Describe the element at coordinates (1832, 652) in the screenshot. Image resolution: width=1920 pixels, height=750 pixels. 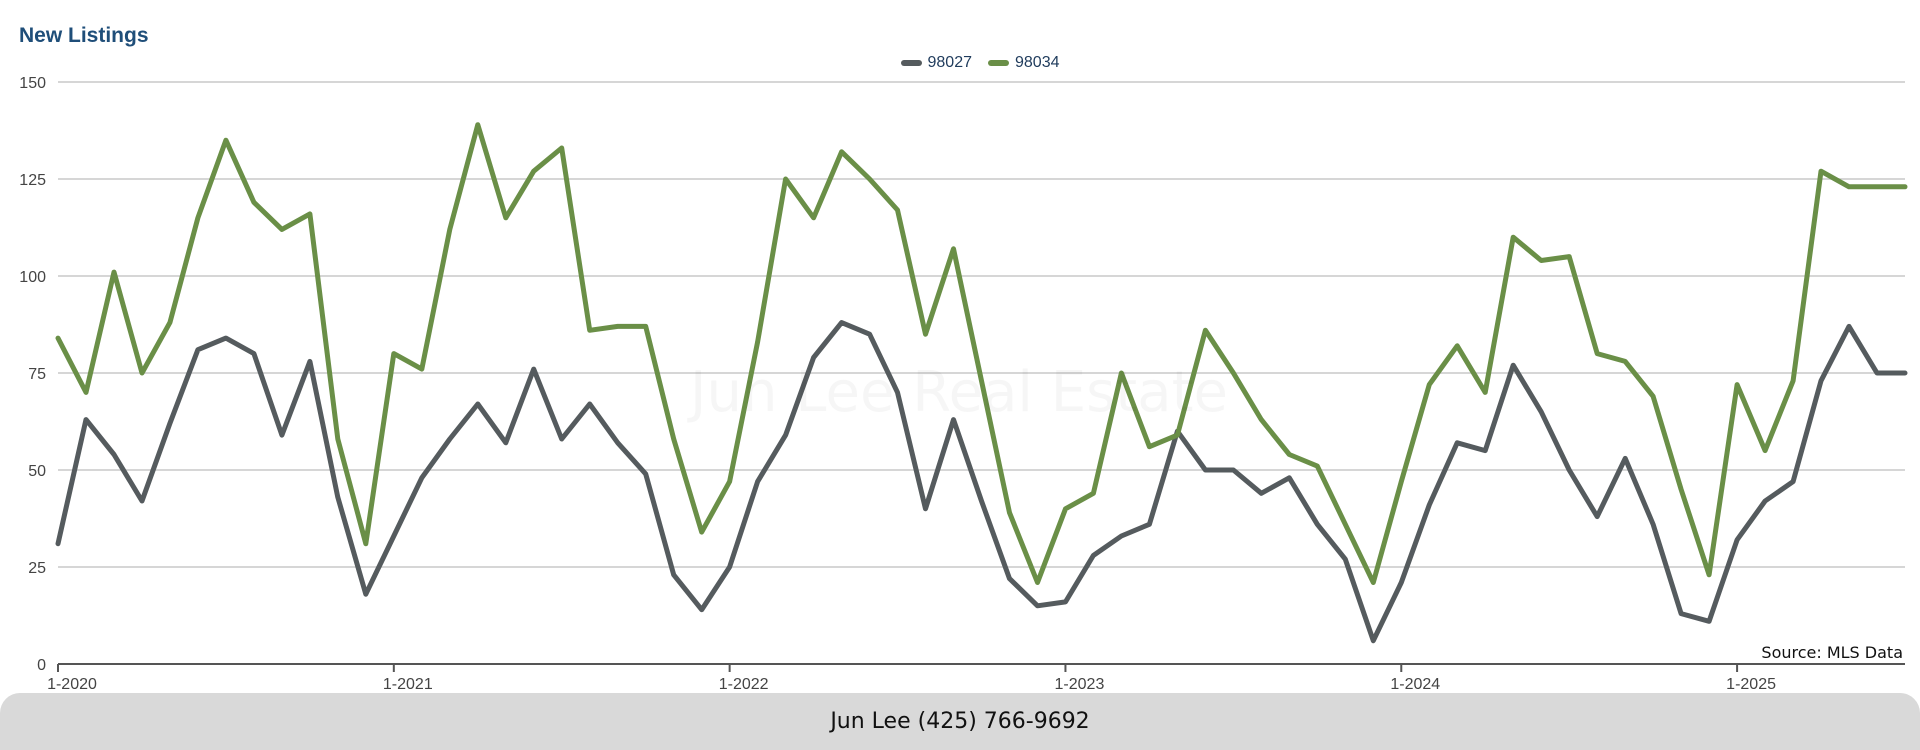
I see `source-note: Source: MLS Data` at that location.